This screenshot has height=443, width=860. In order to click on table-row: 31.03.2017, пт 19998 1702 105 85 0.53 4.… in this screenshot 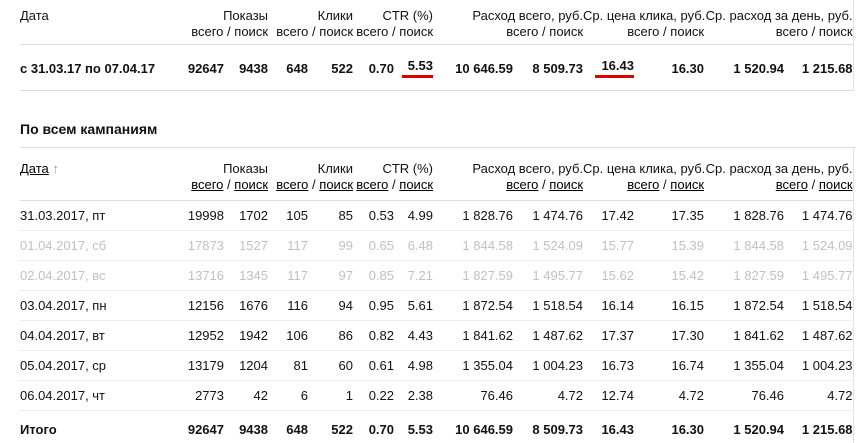, I will do `click(437, 215)`.